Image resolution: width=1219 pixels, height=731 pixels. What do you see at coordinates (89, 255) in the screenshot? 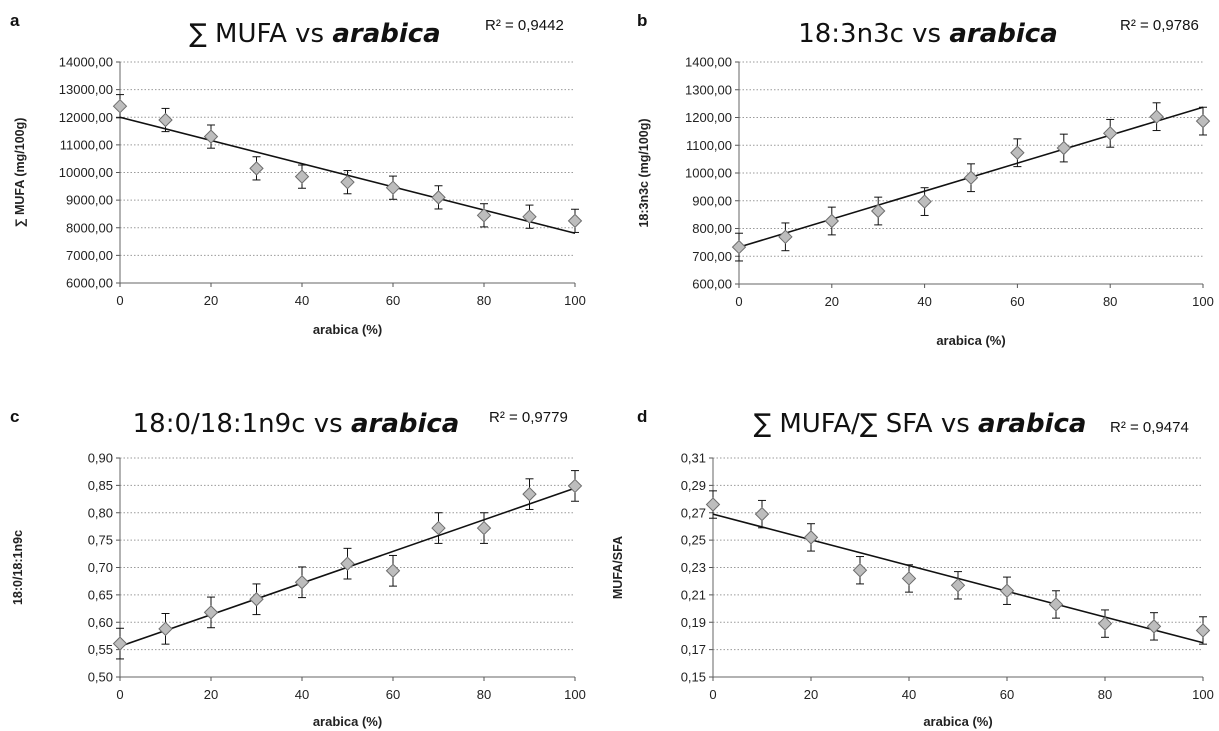
I see `y-tick-label: 7000,00` at bounding box center [89, 255].